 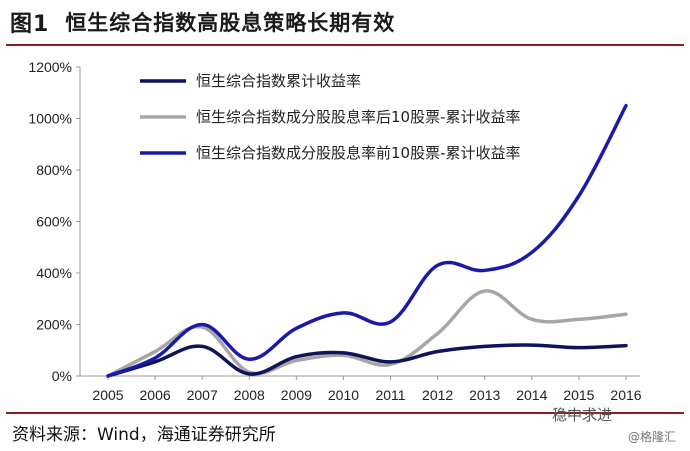 What do you see at coordinates (531, 395) in the screenshot?
I see `x-tick-label: 2014` at bounding box center [531, 395].